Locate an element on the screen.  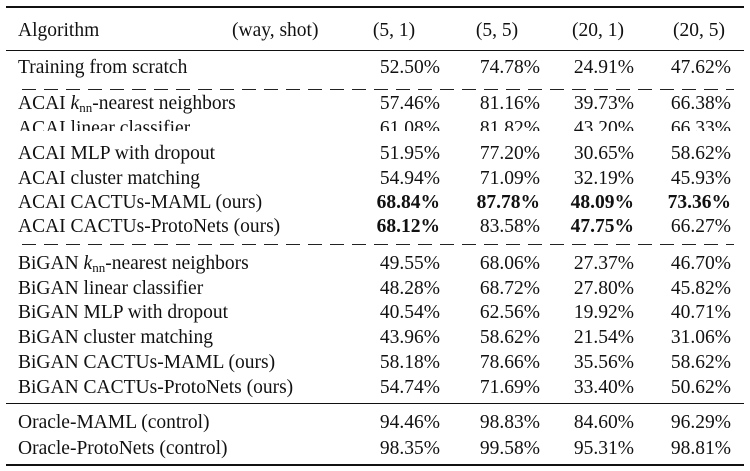
bottom-rule is located at coordinates (375, 465).